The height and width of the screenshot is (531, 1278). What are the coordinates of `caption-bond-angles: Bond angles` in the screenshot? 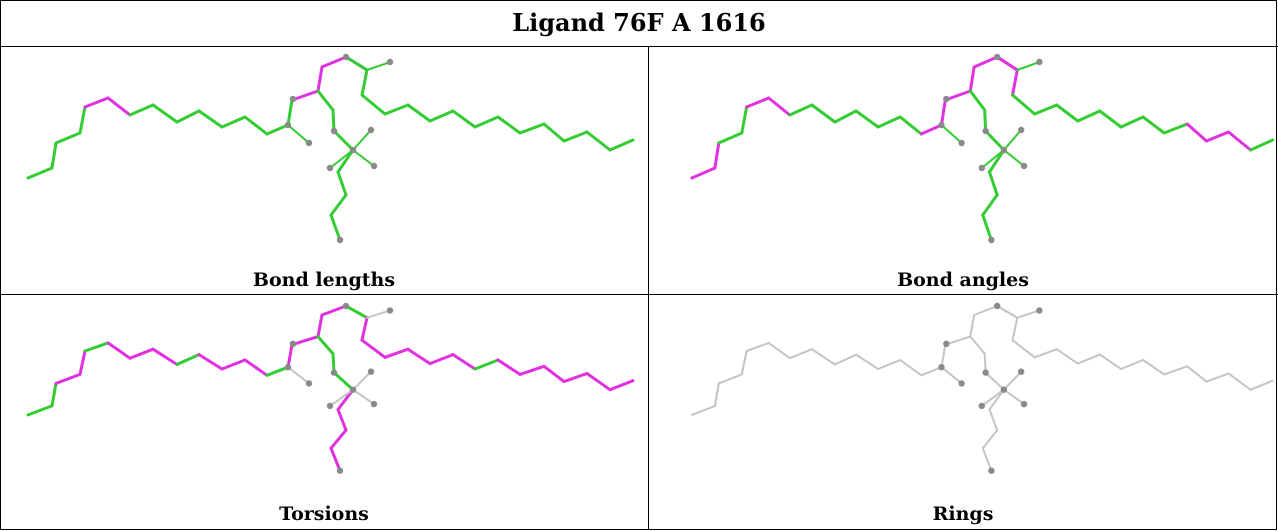 It's located at (963, 280).